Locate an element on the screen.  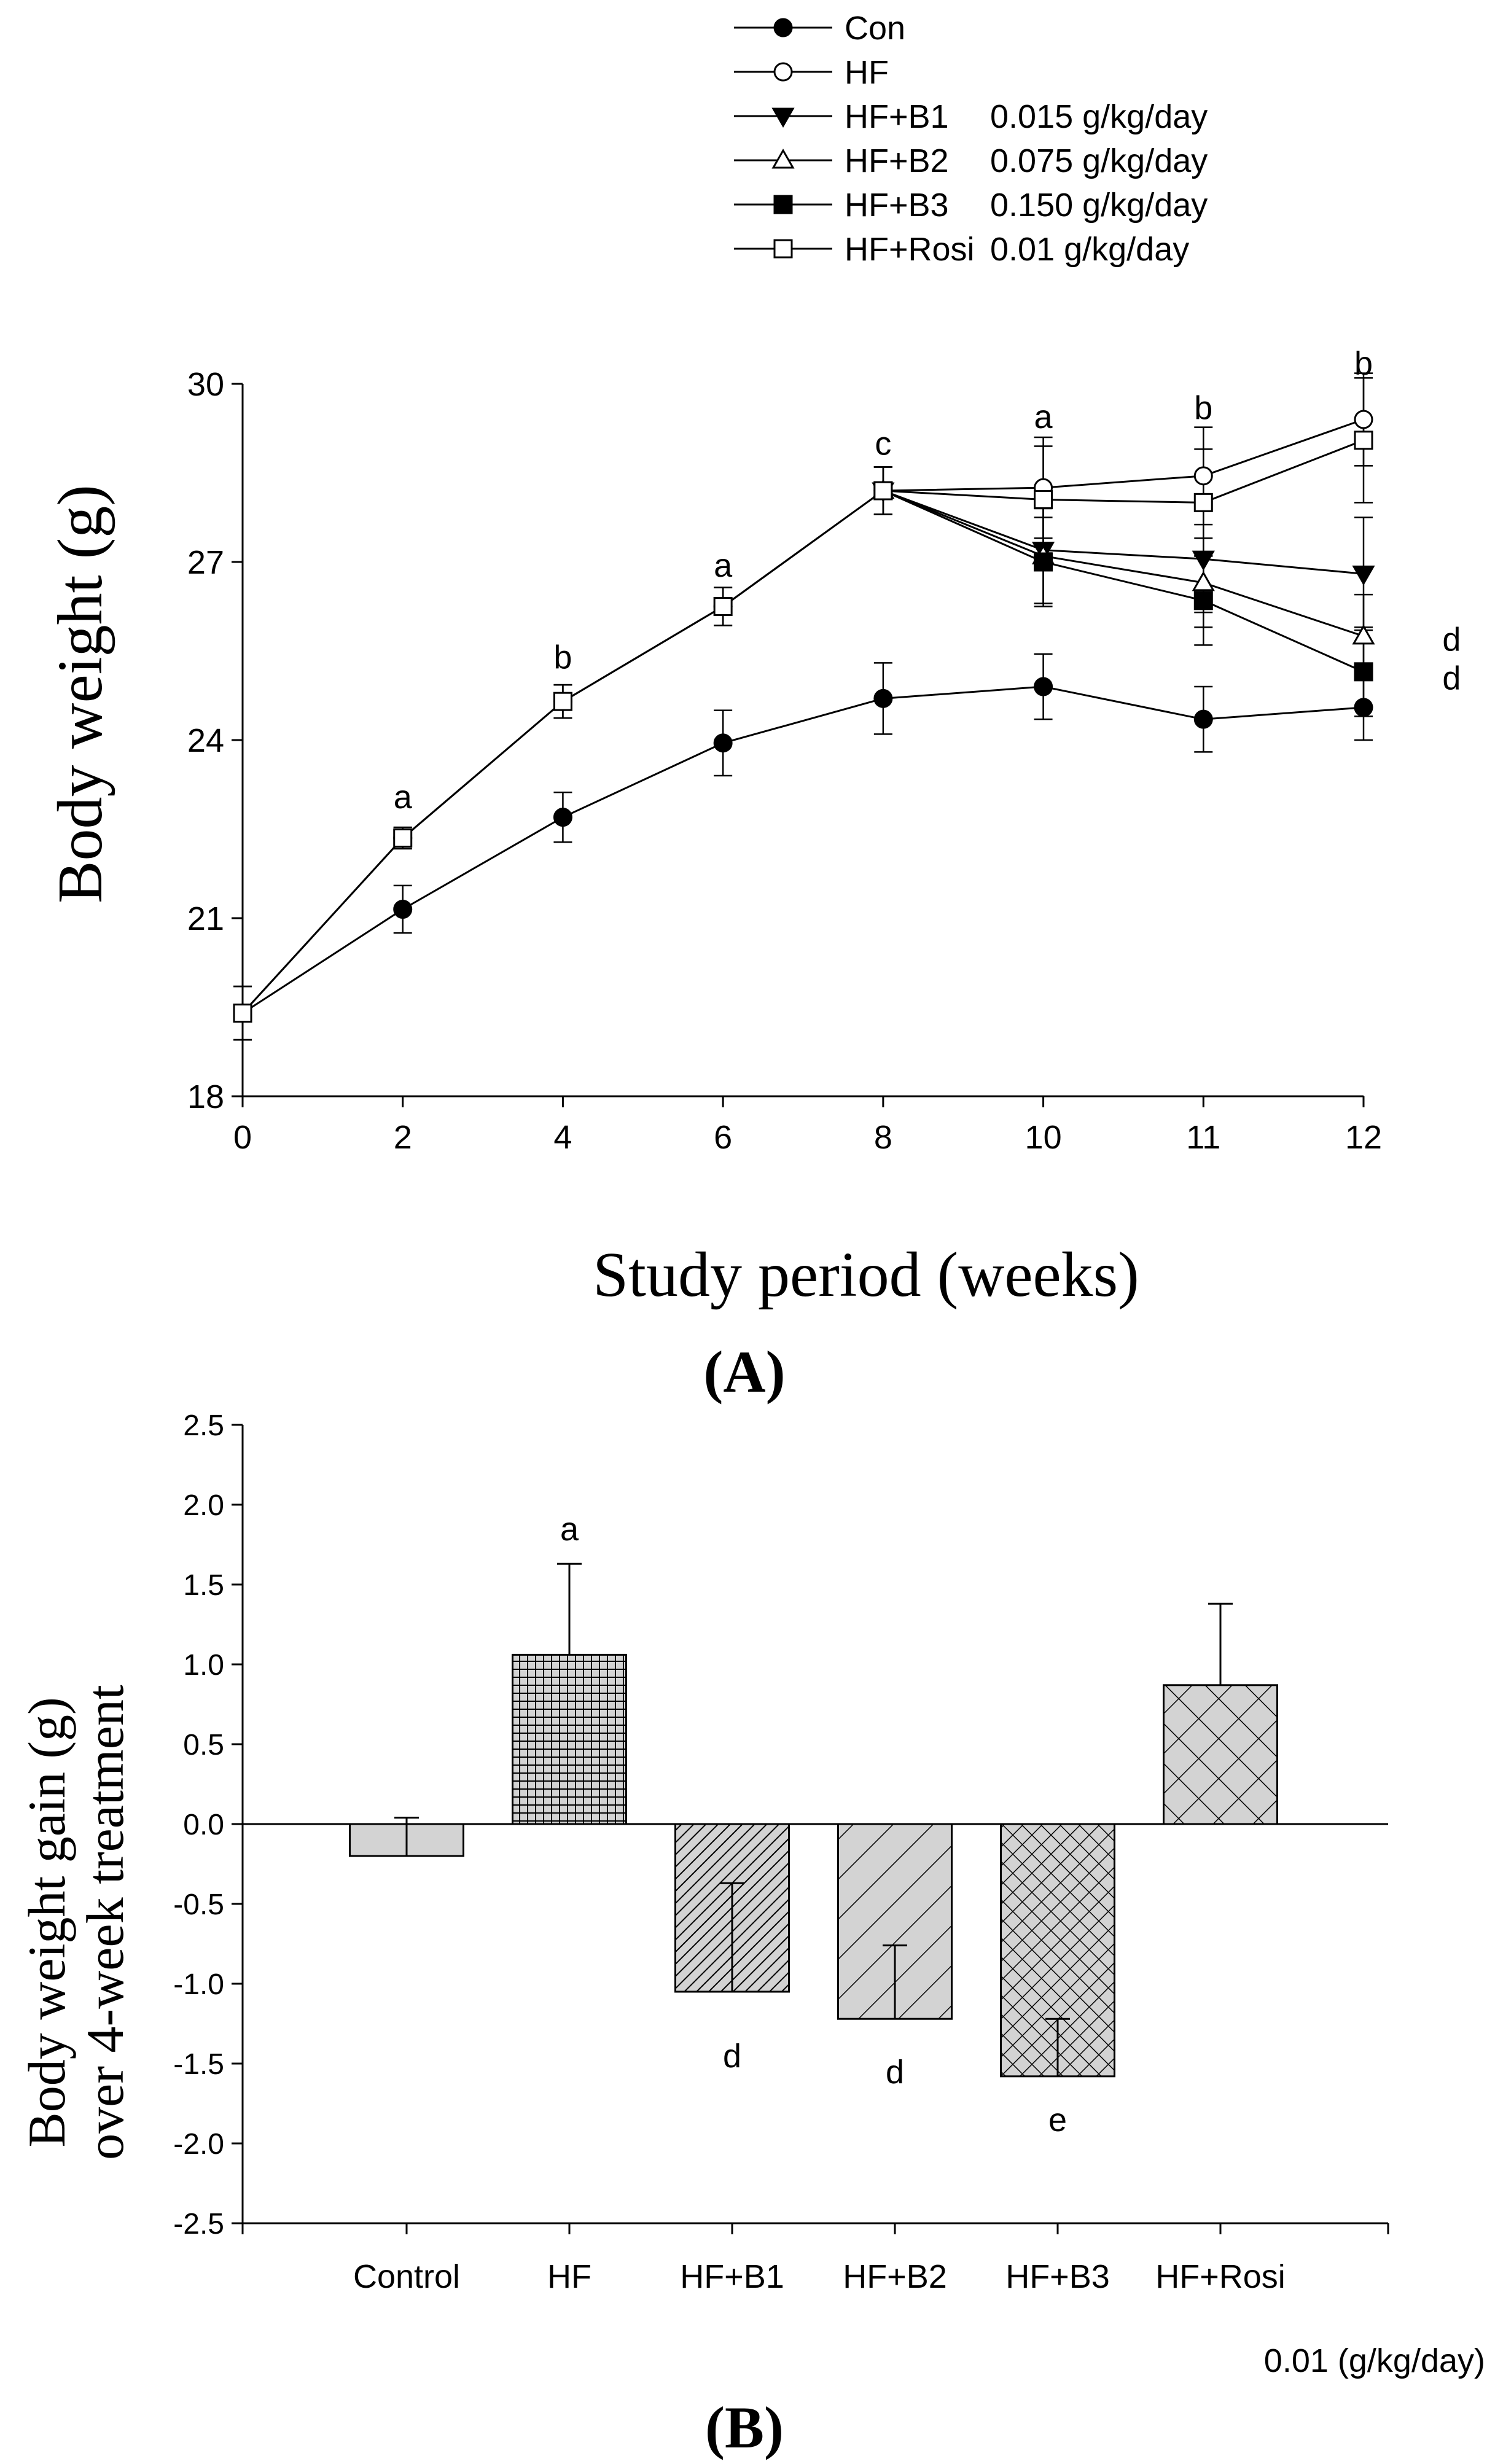
panel-b-y-tick-label: -1.5 is located at coordinates (198, 2064).